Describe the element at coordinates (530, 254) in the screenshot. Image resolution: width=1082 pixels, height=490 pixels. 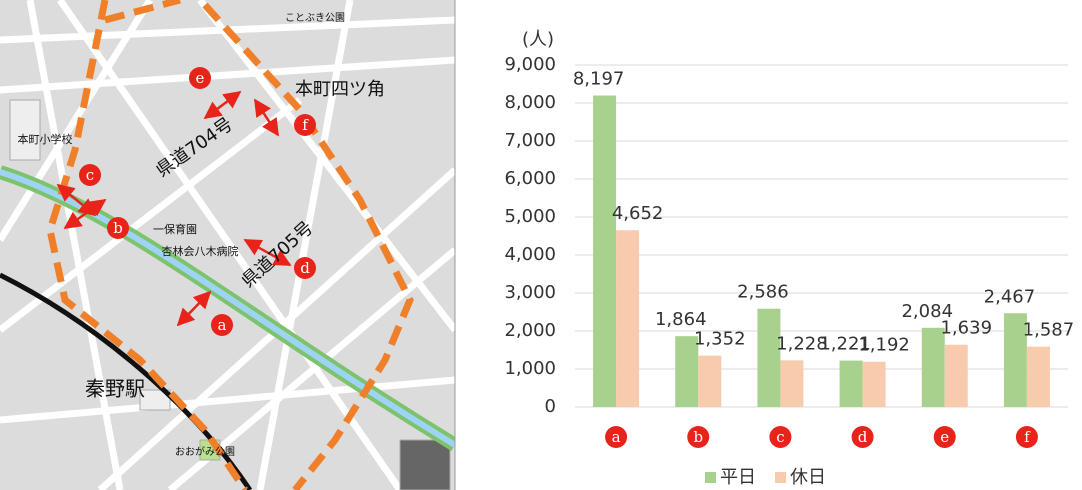
I see `y-tick-label: 4,000` at that location.